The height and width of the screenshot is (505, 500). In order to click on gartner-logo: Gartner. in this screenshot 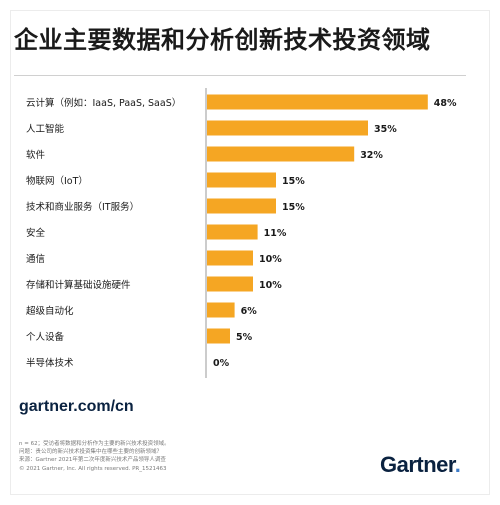, I will do `click(420, 465)`.